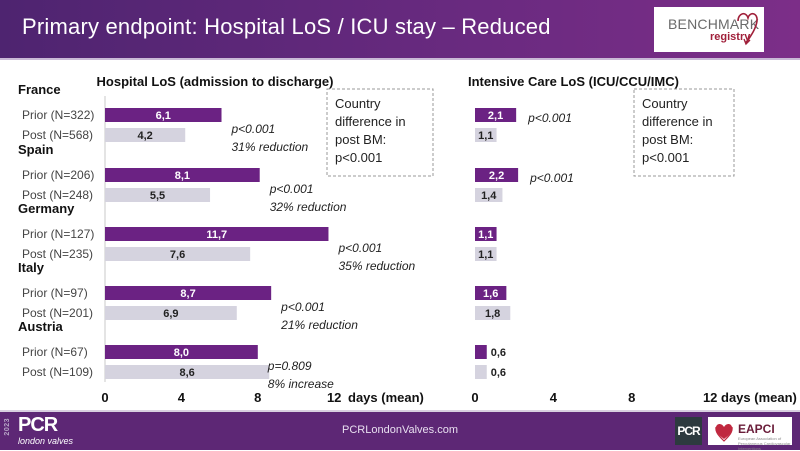 The width and height of the screenshot is (800, 451). I want to click on post-row-label: Post (N=109), so click(57, 372).